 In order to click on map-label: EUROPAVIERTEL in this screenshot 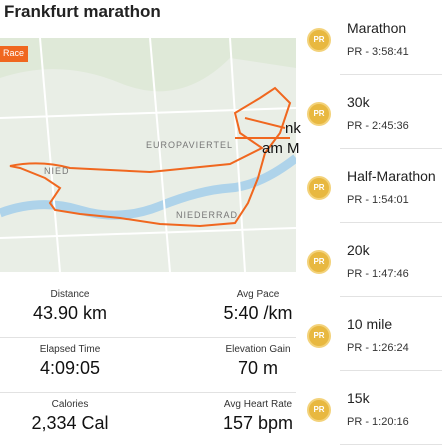, I will do `click(190, 145)`.